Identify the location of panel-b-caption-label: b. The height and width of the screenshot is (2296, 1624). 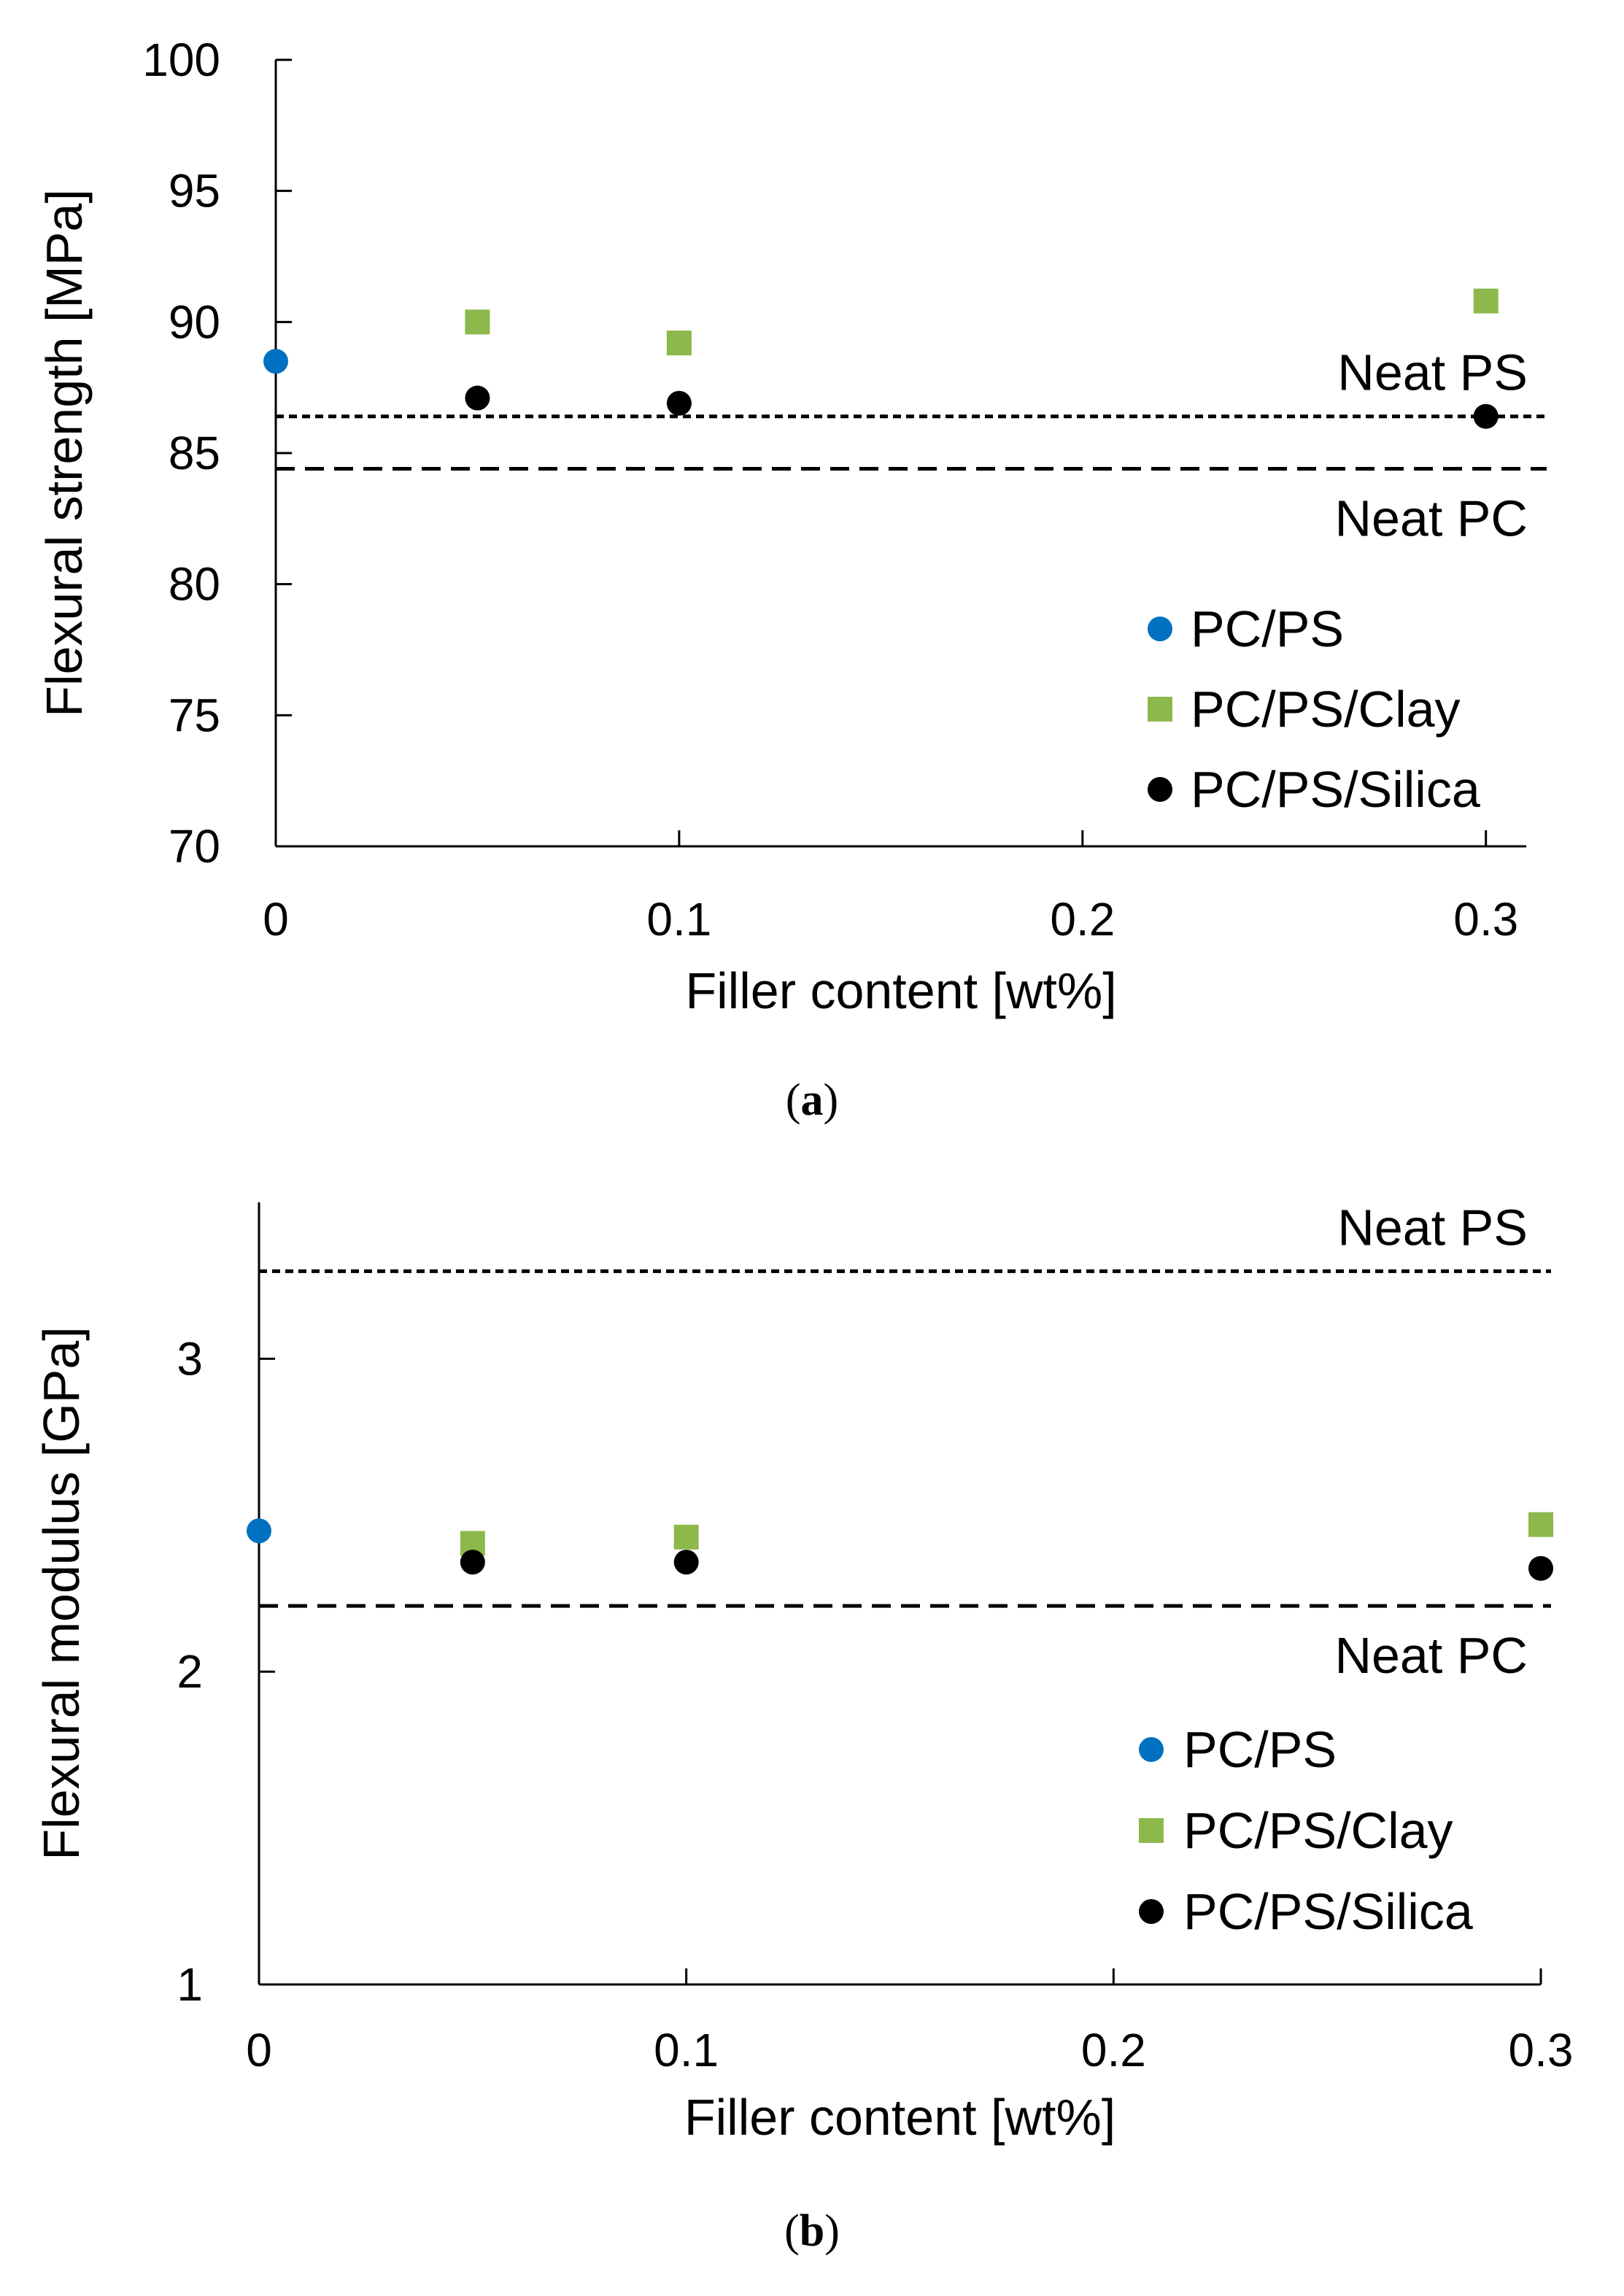
(812, 2231).